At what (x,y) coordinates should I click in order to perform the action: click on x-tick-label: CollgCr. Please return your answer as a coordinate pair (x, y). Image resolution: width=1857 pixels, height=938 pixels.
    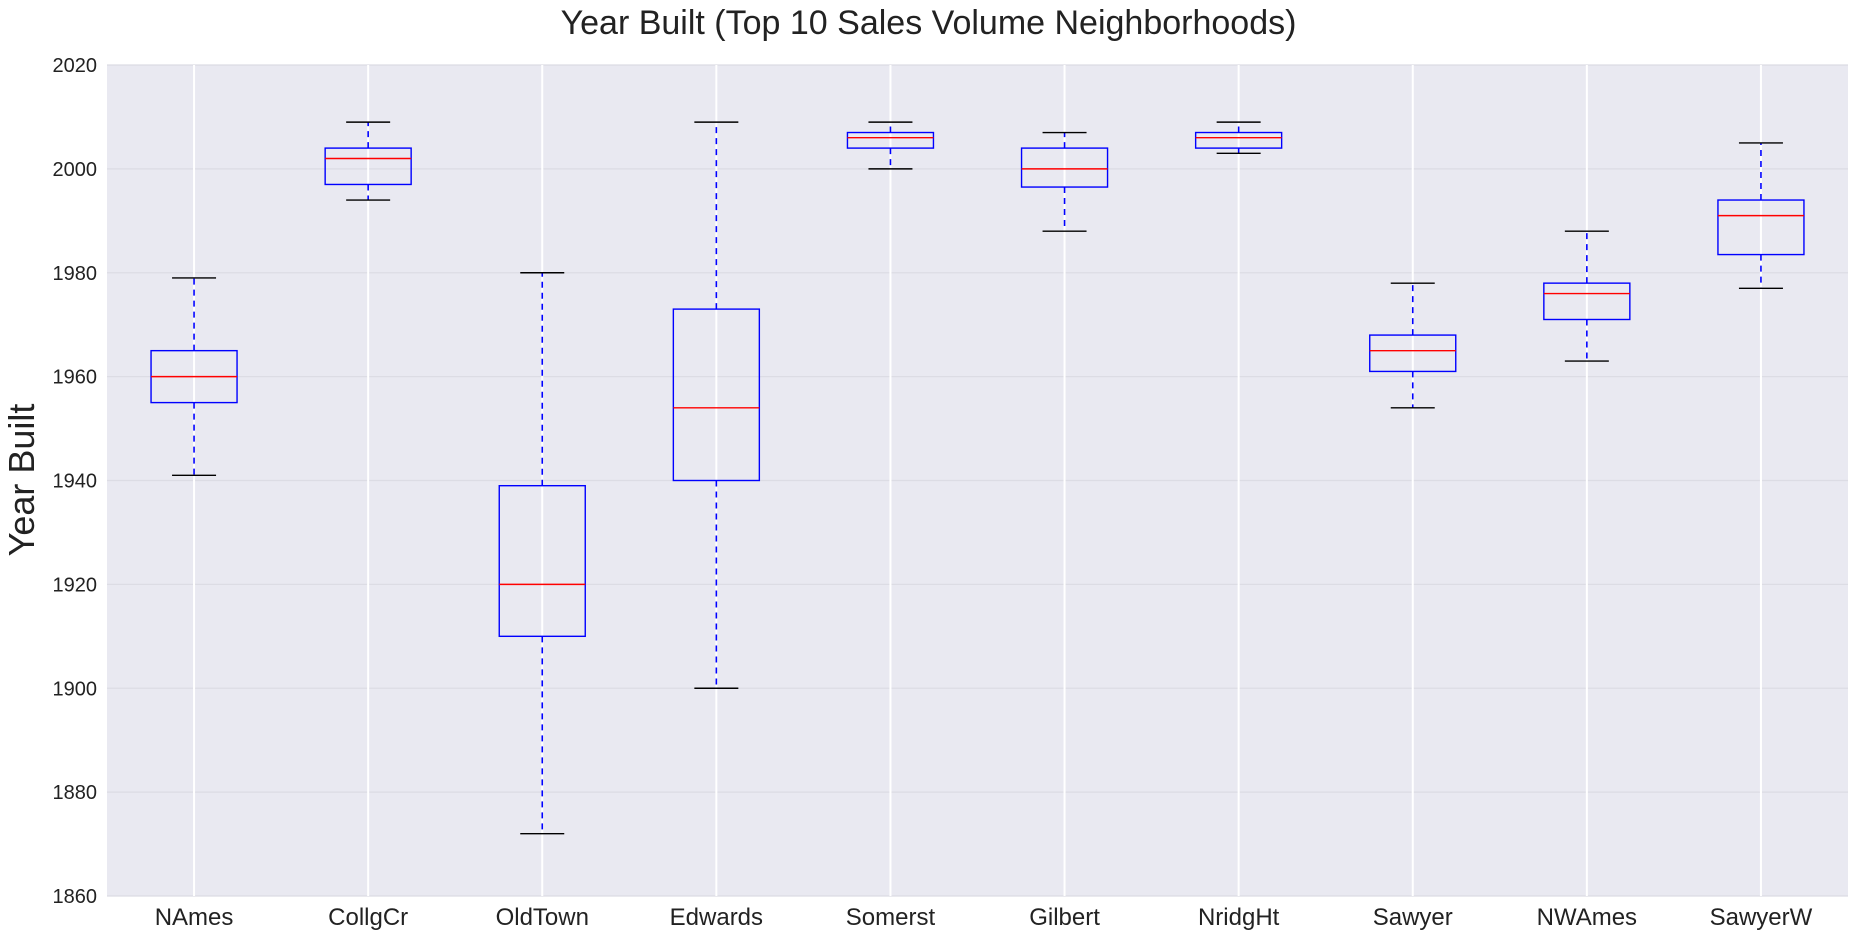
    Looking at the image, I should click on (368, 917).